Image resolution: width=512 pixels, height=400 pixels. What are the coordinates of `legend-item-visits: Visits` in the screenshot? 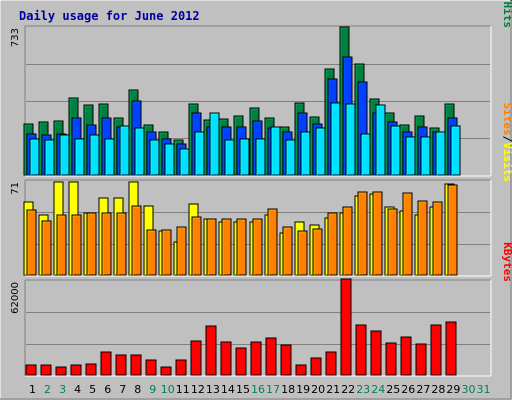 It's located at (506, 162).